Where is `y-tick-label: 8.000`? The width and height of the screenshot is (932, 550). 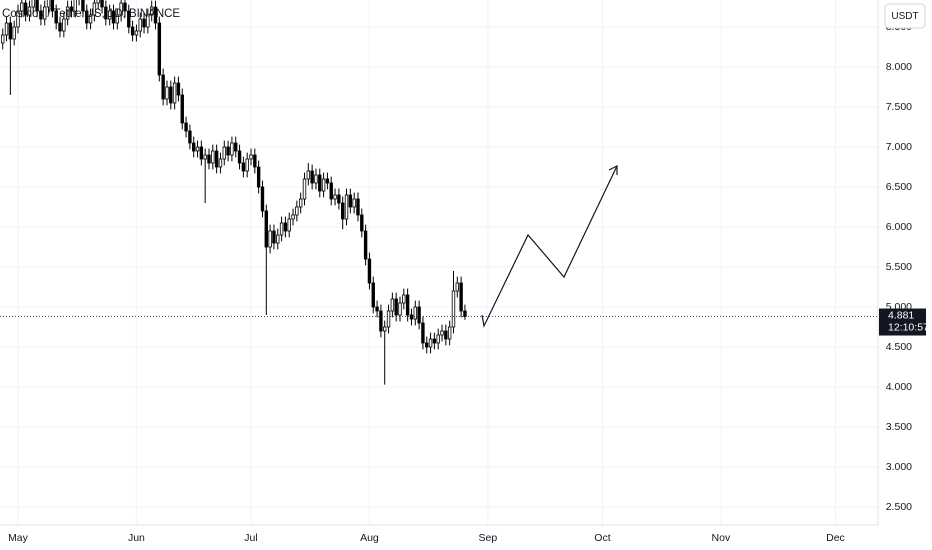 y-tick-label: 8.000 is located at coordinates (899, 67).